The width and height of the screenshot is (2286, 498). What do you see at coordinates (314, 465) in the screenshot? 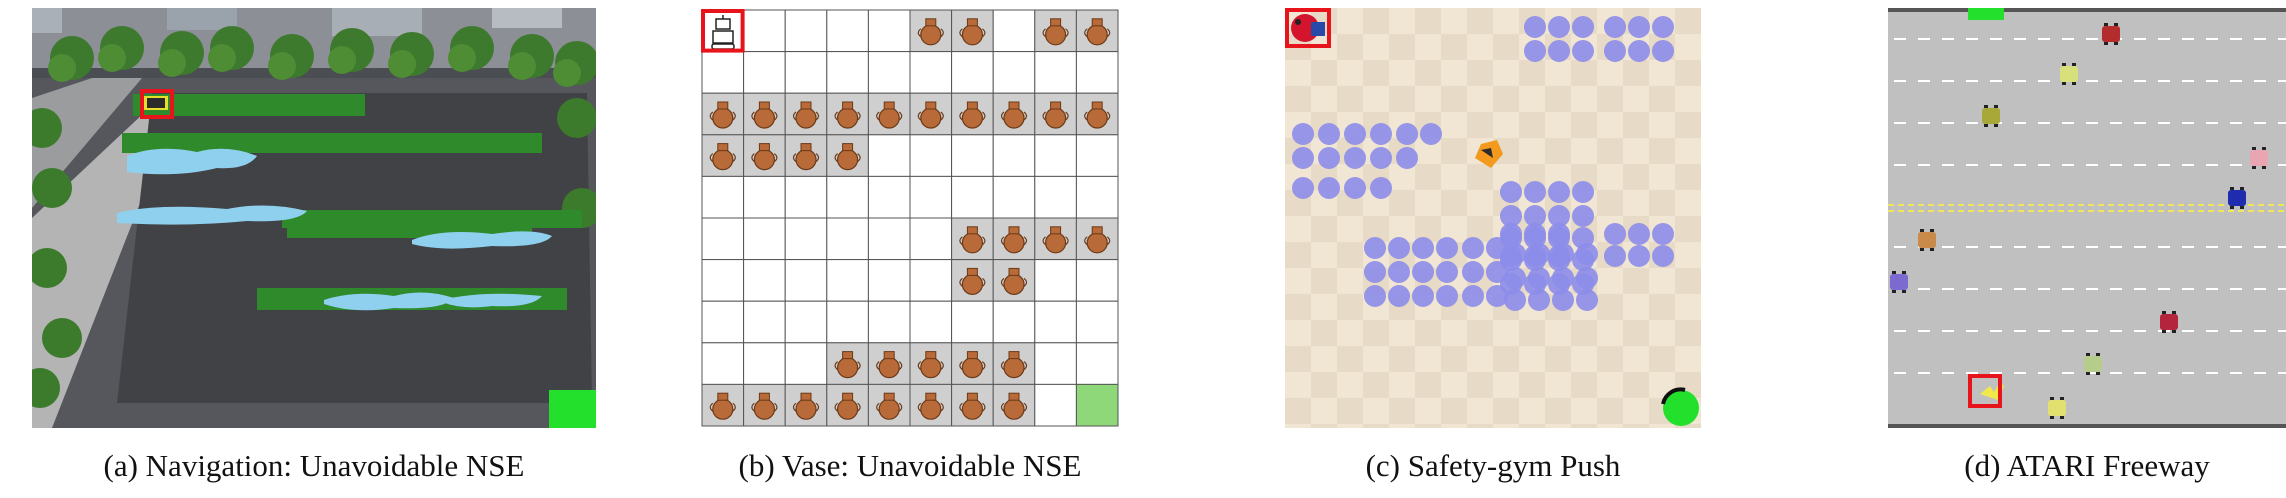
I see `caption-navigation: (a) Navigation: Unavoidable NSE` at bounding box center [314, 465].